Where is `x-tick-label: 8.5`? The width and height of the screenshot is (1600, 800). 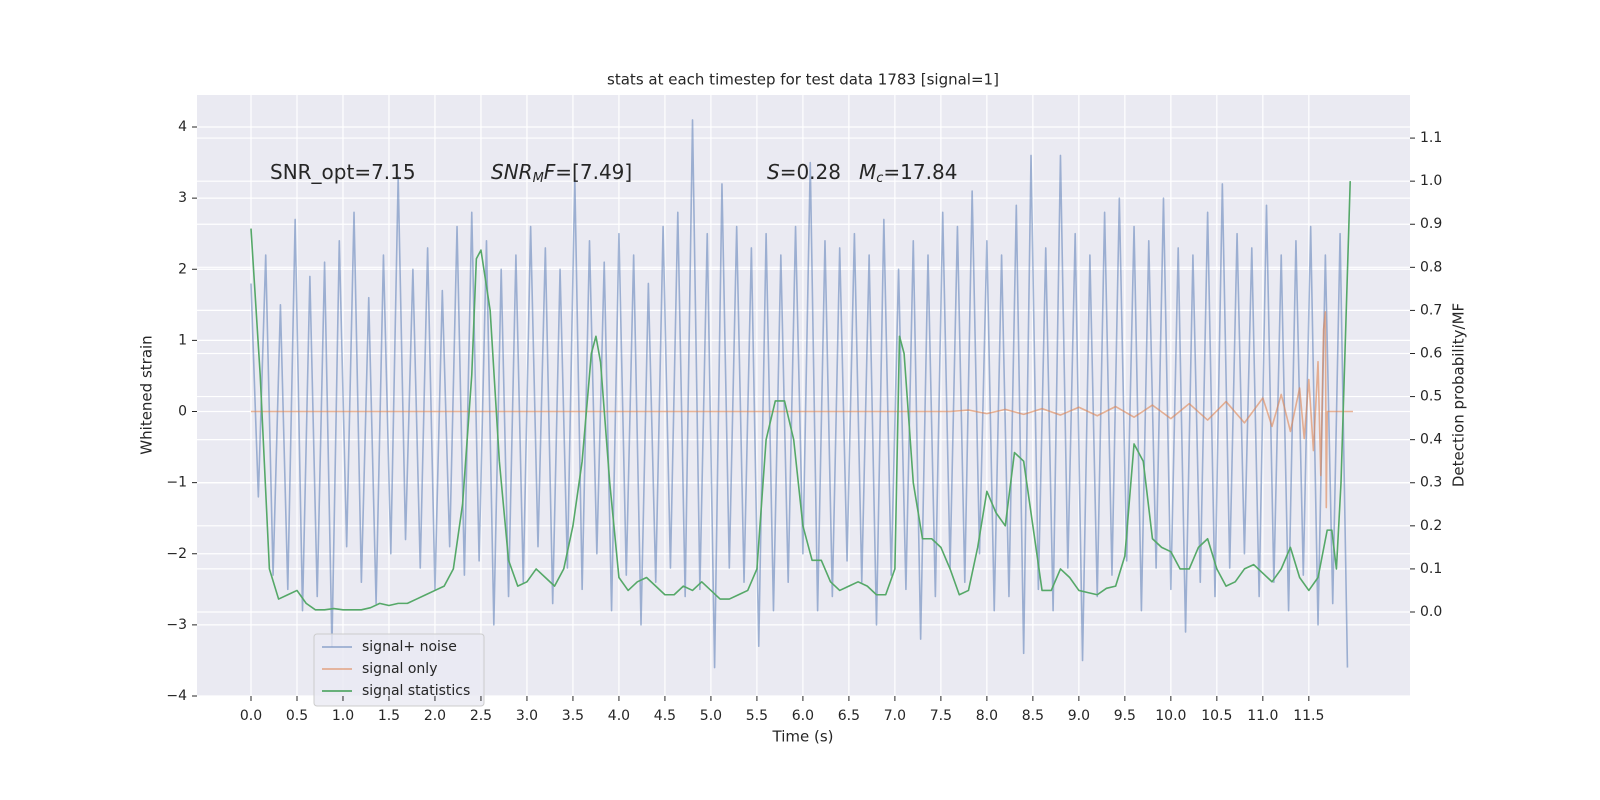
x-tick-label: 8.5 is located at coordinates (1033, 716).